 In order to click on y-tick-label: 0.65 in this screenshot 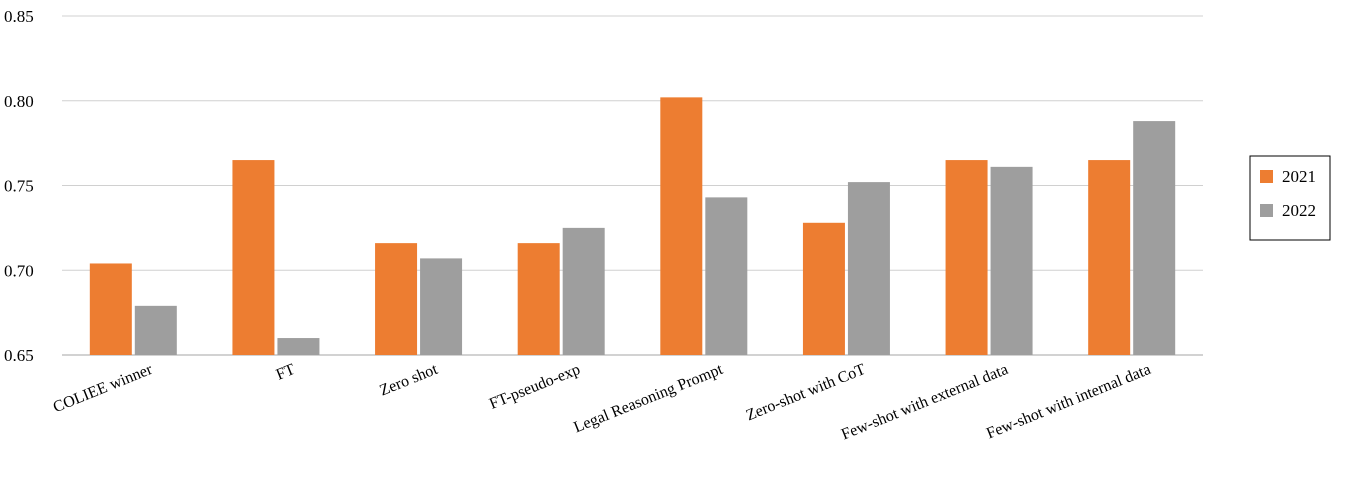, I will do `click(19, 355)`.